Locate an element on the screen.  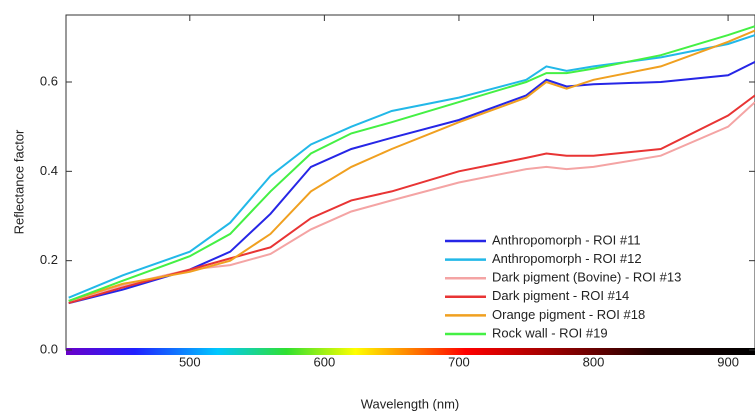
x-tick-label: 700 is located at coordinates (459, 361).